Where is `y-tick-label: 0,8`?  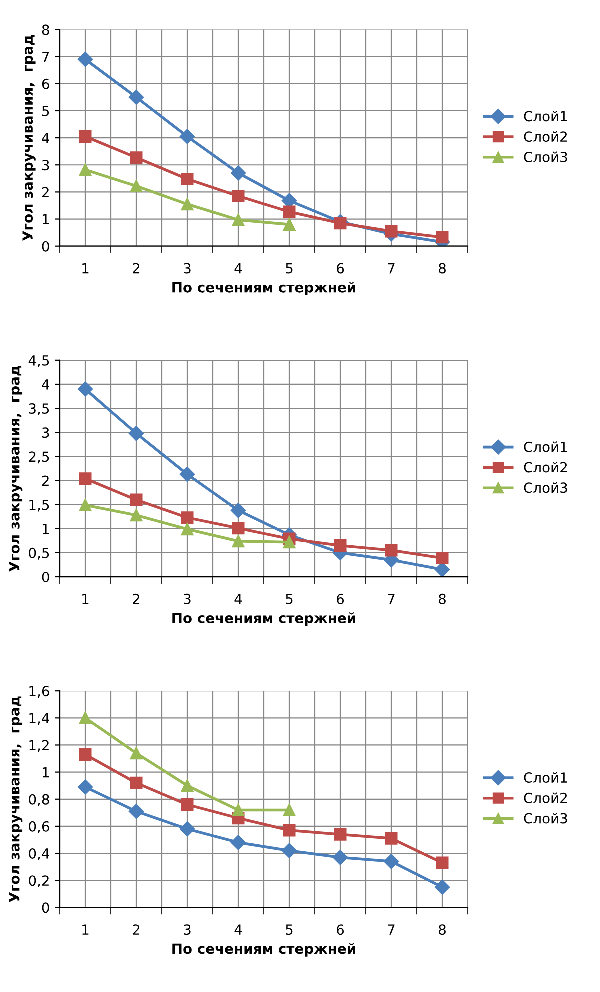
y-tick-label: 0,8 is located at coordinates (39, 800).